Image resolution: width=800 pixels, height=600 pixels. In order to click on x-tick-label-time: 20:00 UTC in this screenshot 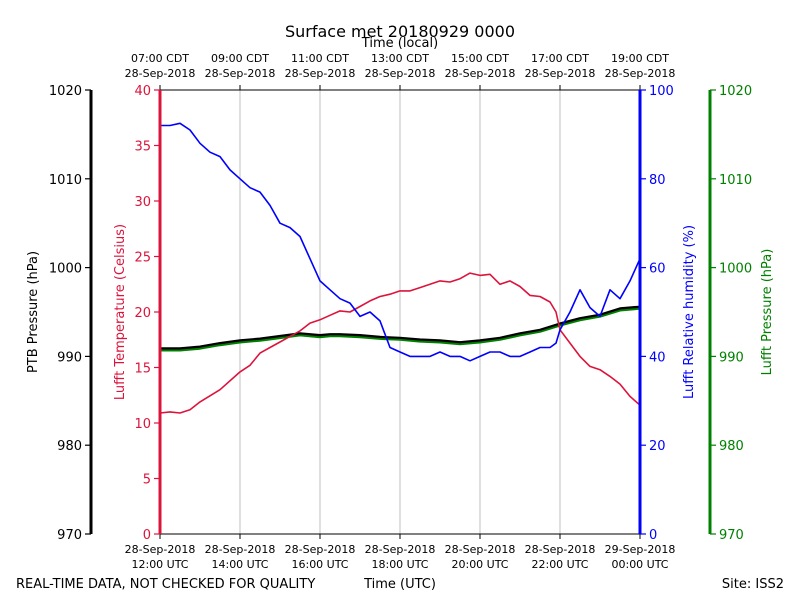, I will do `click(479, 564)`.